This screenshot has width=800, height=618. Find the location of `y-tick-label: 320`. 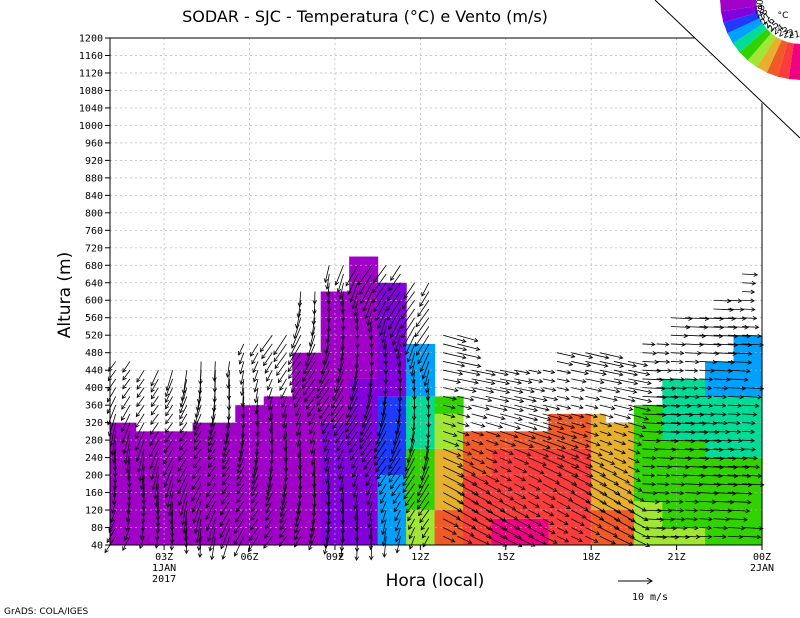

y-tick-label: 320 is located at coordinates (94, 423).